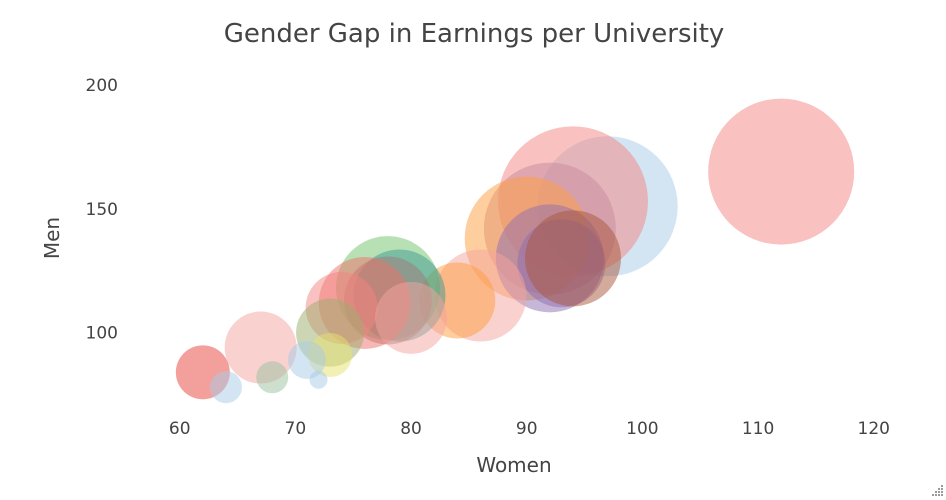 The height and width of the screenshot is (500, 946). I want to click on x-tick-label: 120, so click(874, 429).